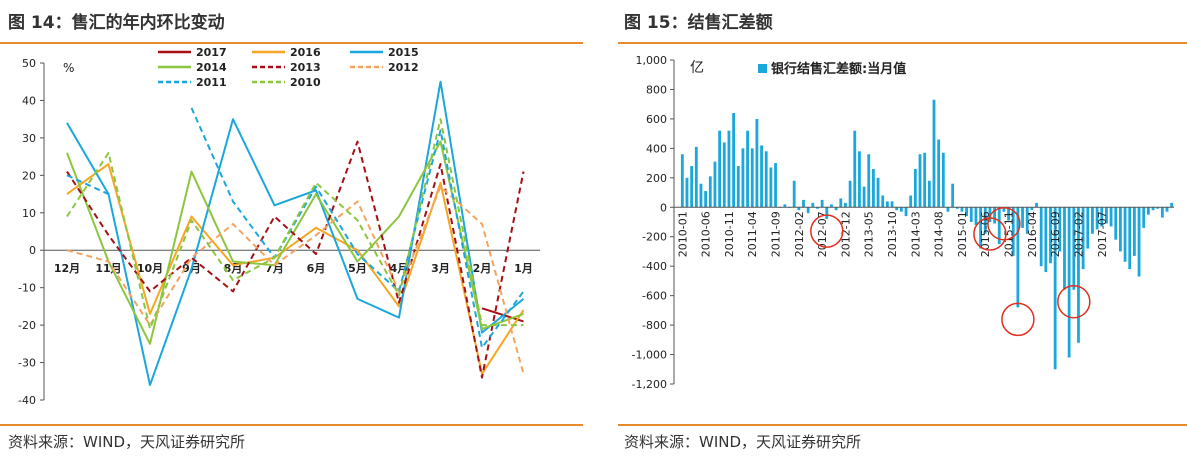 This screenshot has height=459, width=1187. I want to click on legend-label-2013: 2013, so click(305, 67).